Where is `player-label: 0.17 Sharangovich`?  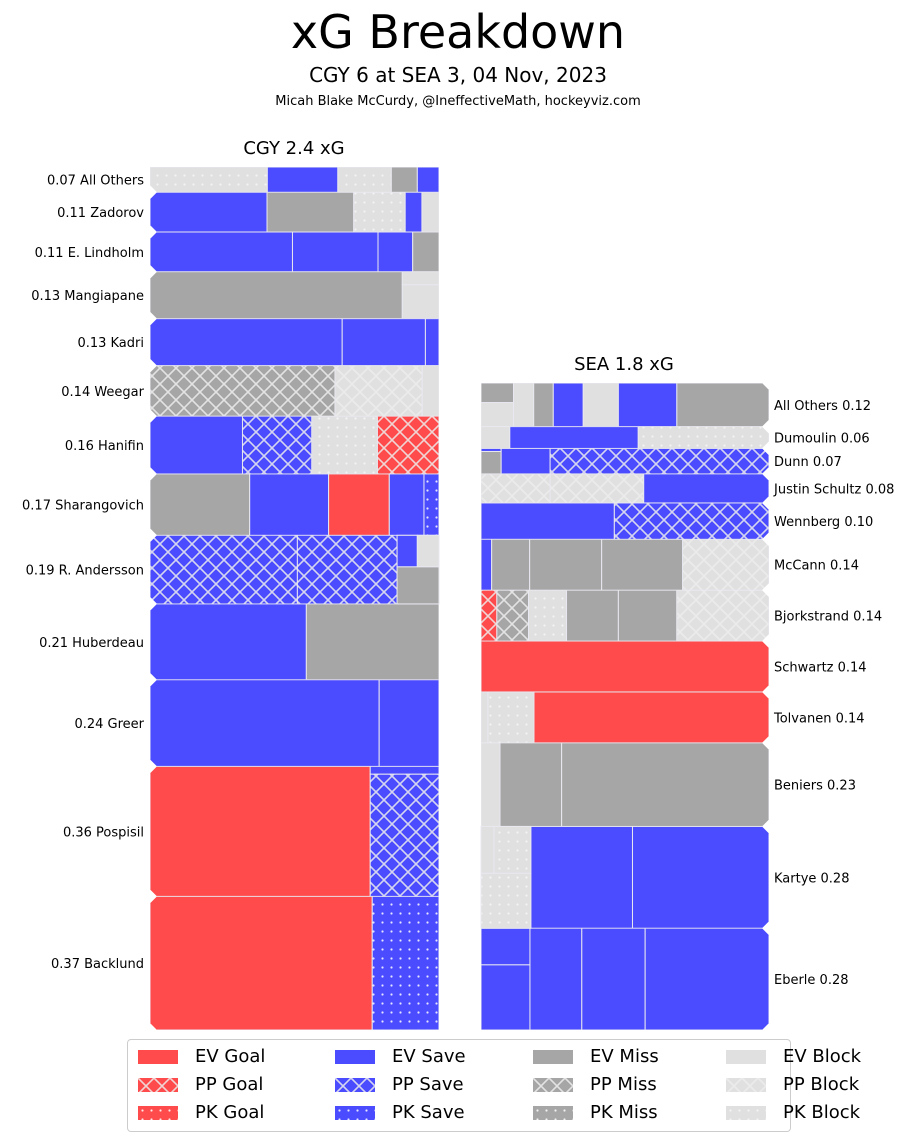 player-label: 0.17 Sharangovich is located at coordinates (83, 506).